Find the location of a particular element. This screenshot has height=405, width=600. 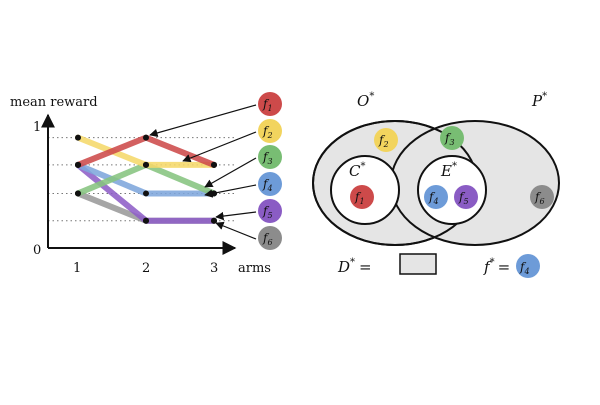

legend-label-f3: f3 is located at coordinates (267, 158).